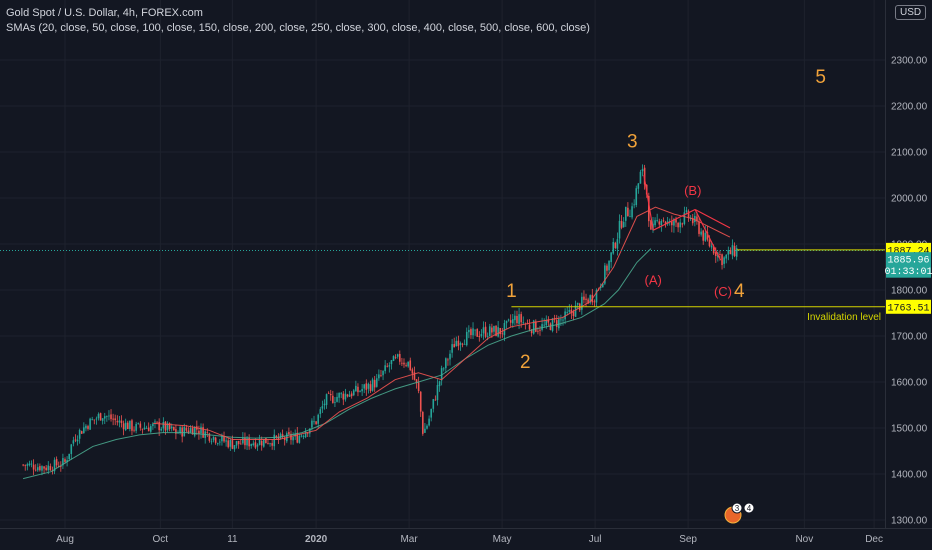  I want to click on price-tick-label: 1400.00, so click(909, 475).